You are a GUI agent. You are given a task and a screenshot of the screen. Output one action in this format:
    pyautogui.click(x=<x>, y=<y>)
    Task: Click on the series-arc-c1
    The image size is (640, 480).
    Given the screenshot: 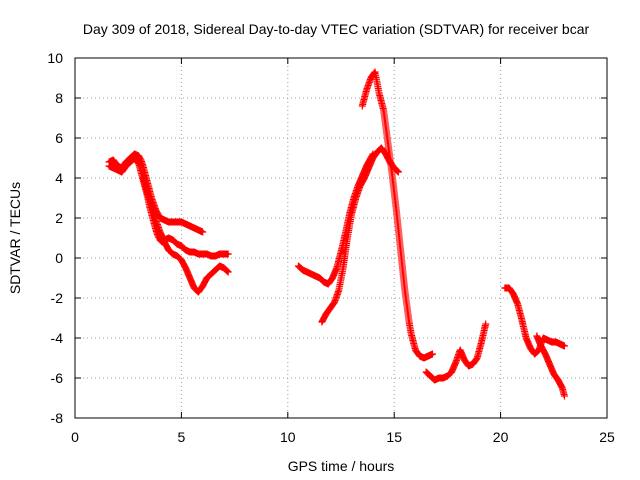 What is the action you would take?
    pyautogui.click(x=534, y=321)
    